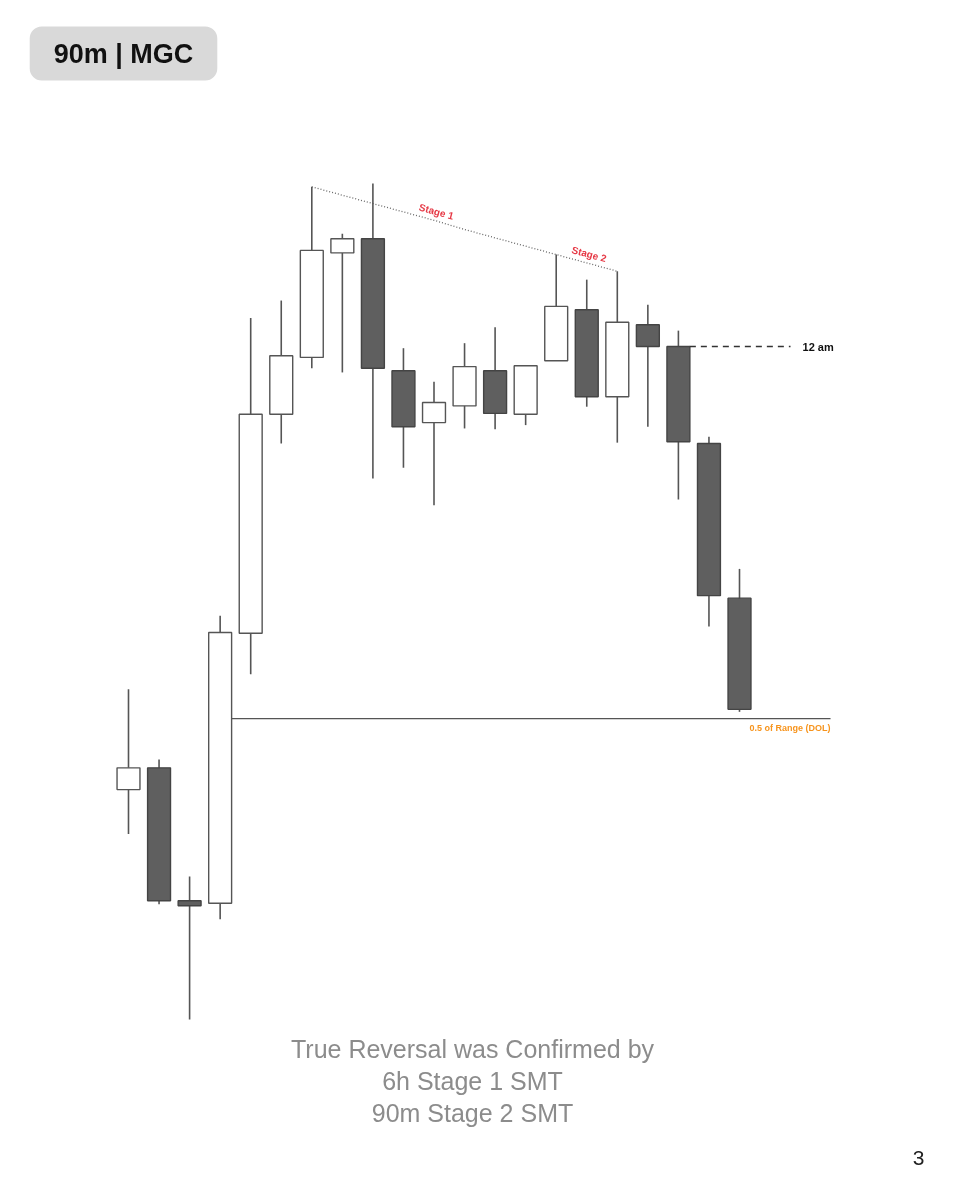 The height and width of the screenshot is (1200, 960). Describe the element at coordinates (918, 1157) in the screenshot. I see `text: 3` at that location.